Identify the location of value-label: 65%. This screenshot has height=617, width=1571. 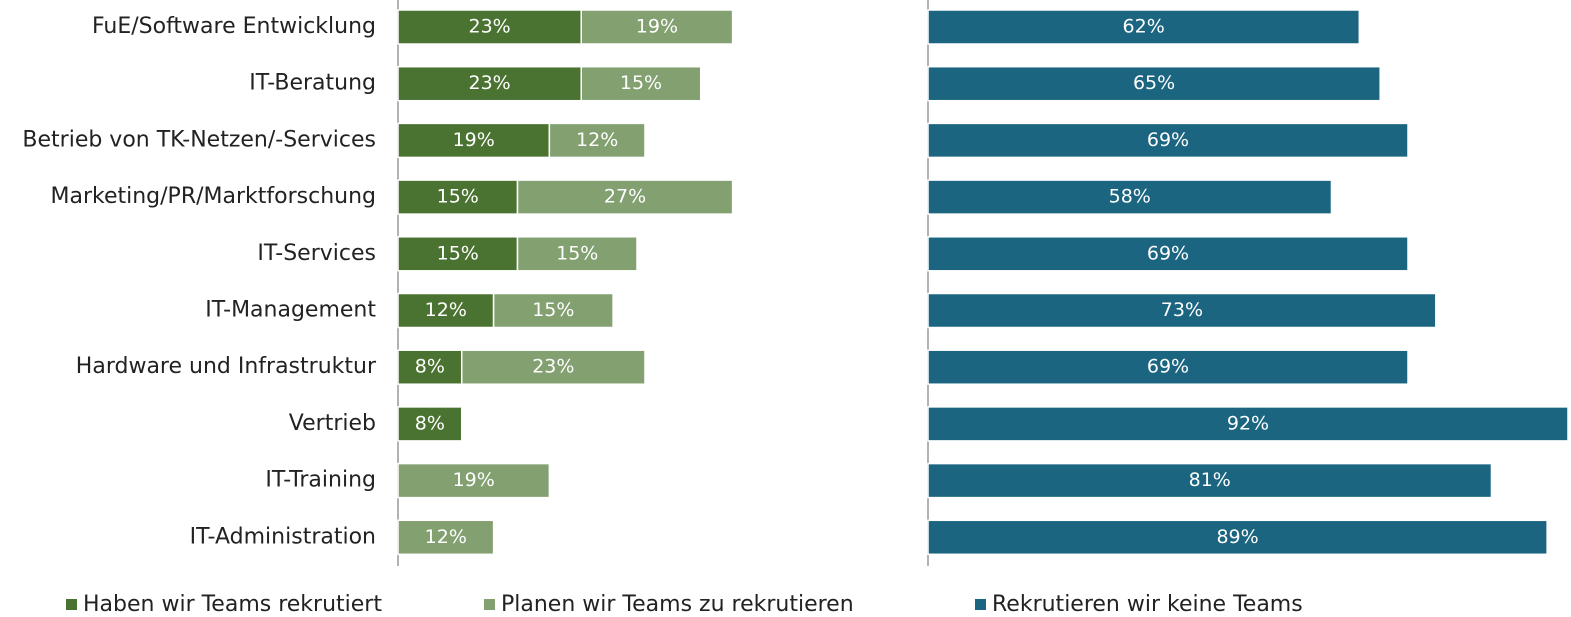
(1154, 83).